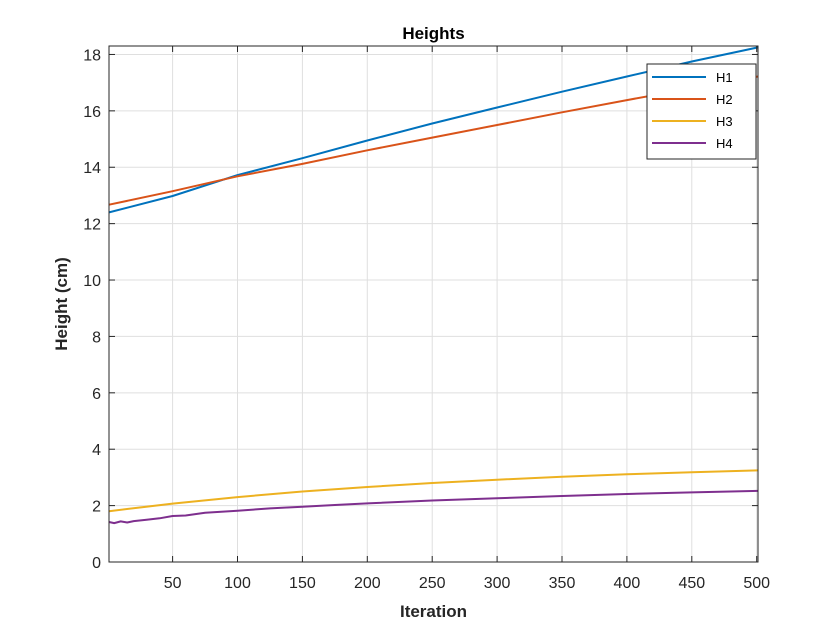 This screenshot has height=630, width=840. What do you see at coordinates (61, 304) in the screenshot?
I see `y-axis-label: Height (cm)` at bounding box center [61, 304].